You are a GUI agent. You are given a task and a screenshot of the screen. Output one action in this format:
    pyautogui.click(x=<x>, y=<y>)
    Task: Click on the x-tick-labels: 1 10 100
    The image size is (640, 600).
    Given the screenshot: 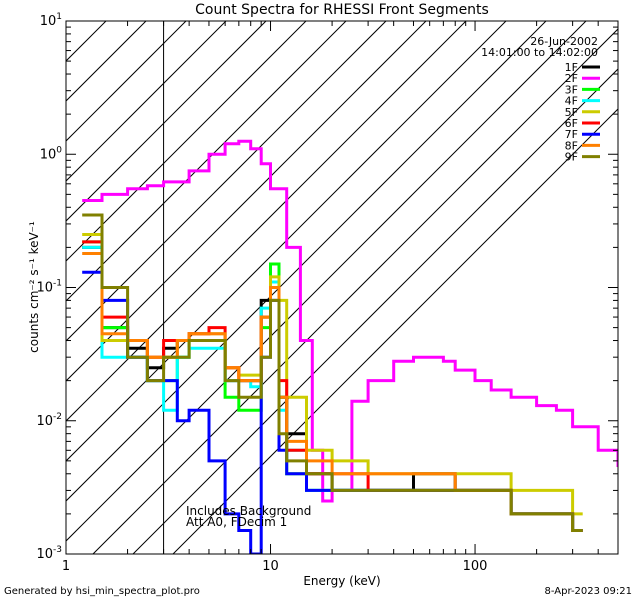 What is the action you would take?
    pyautogui.click(x=275, y=566)
    